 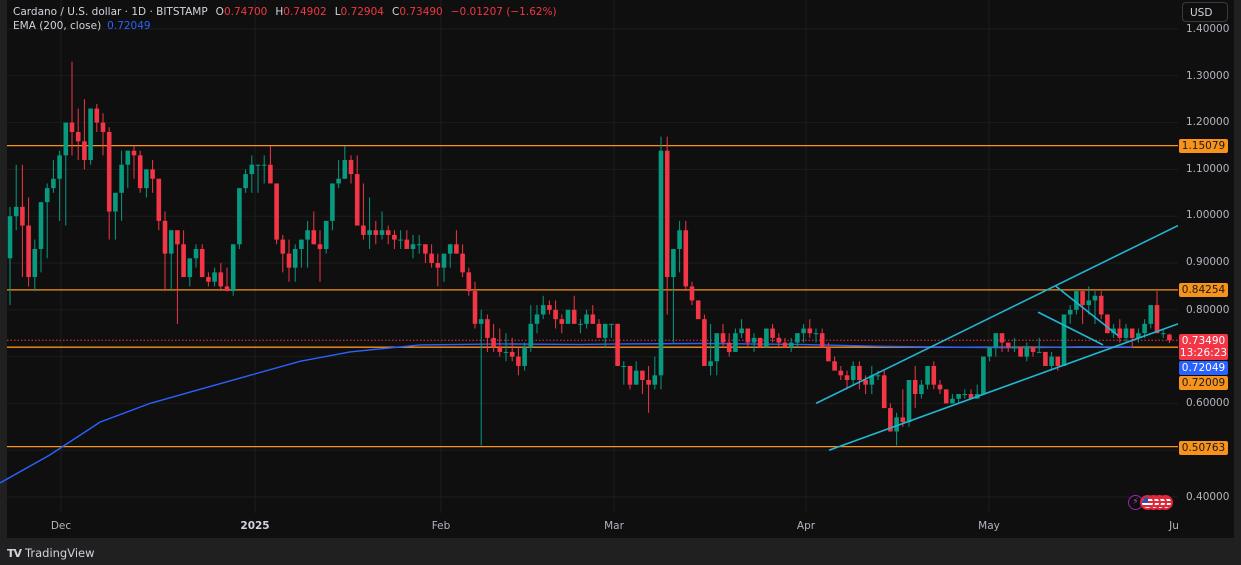 What do you see at coordinates (1174, 526) in the screenshot?
I see `time-tick: Ju` at bounding box center [1174, 526].